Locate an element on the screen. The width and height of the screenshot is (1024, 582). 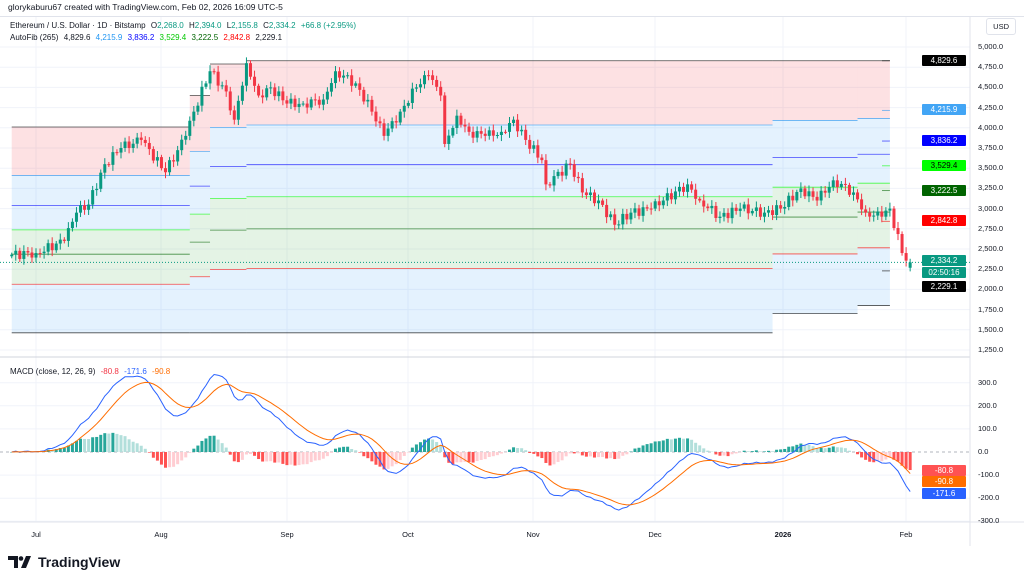
last-price-tag: 2,334.2 is located at coordinates (944, 261).